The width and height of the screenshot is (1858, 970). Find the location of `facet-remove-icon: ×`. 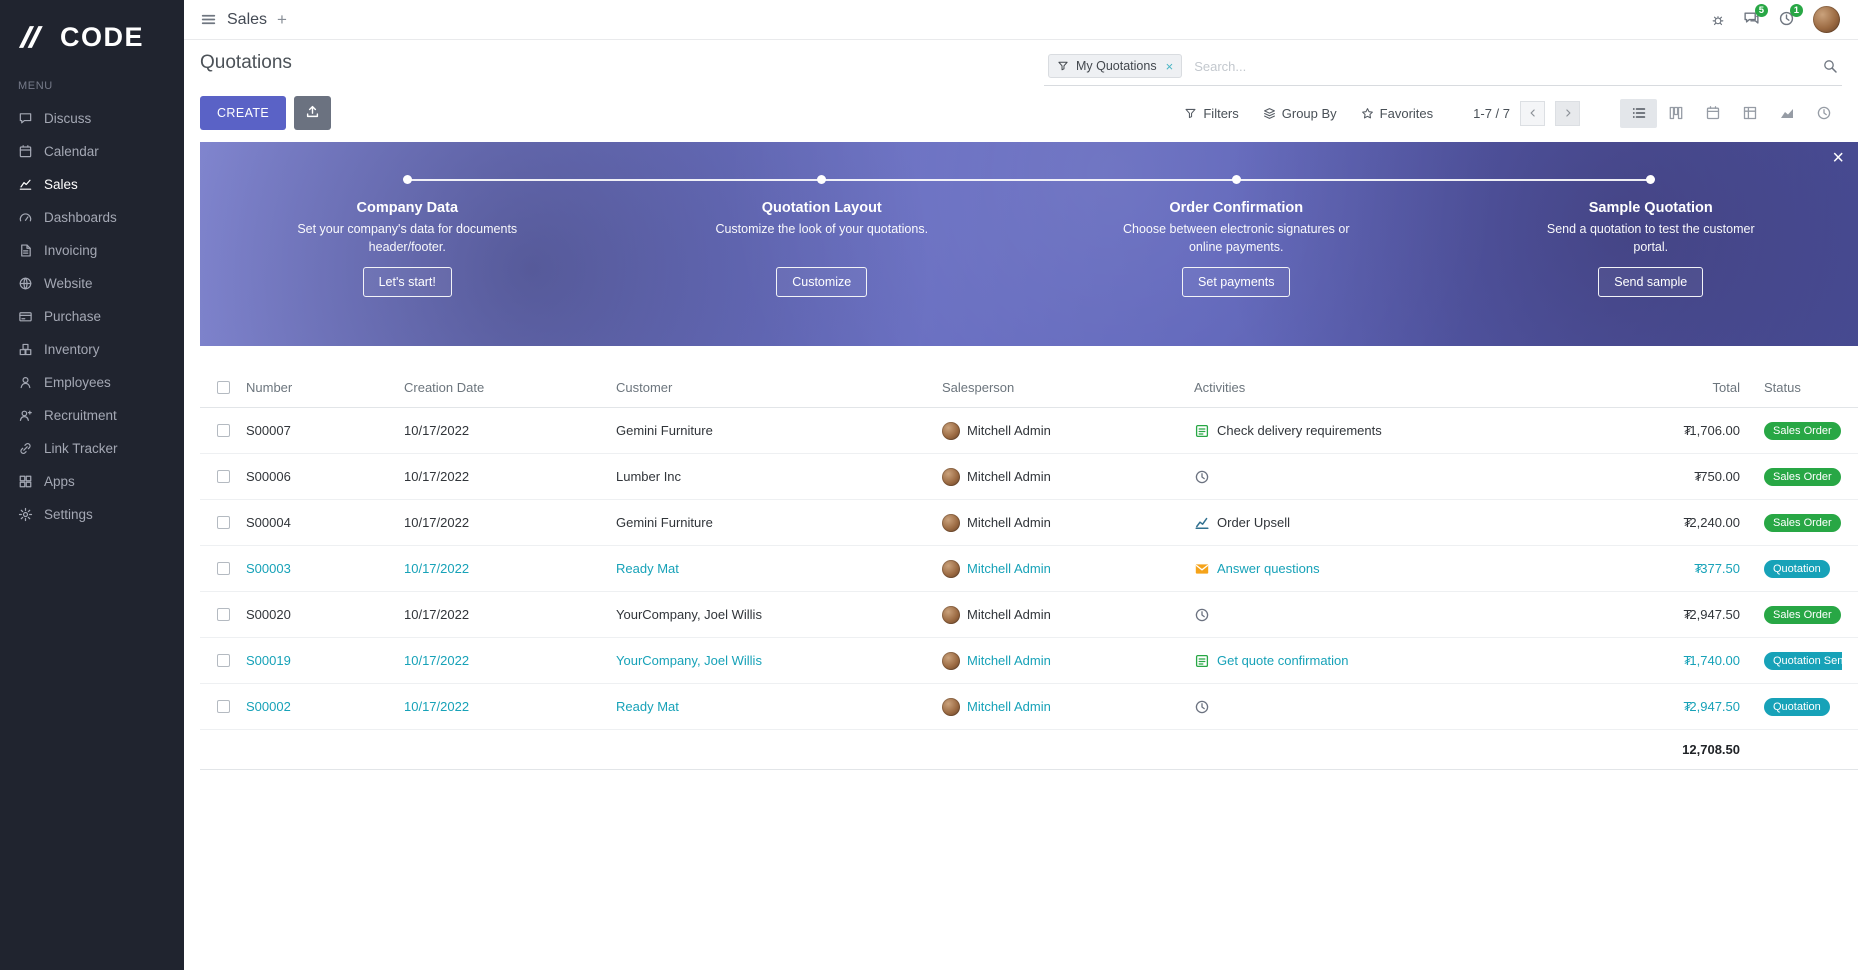

facet-remove-icon: × is located at coordinates (1169, 66).